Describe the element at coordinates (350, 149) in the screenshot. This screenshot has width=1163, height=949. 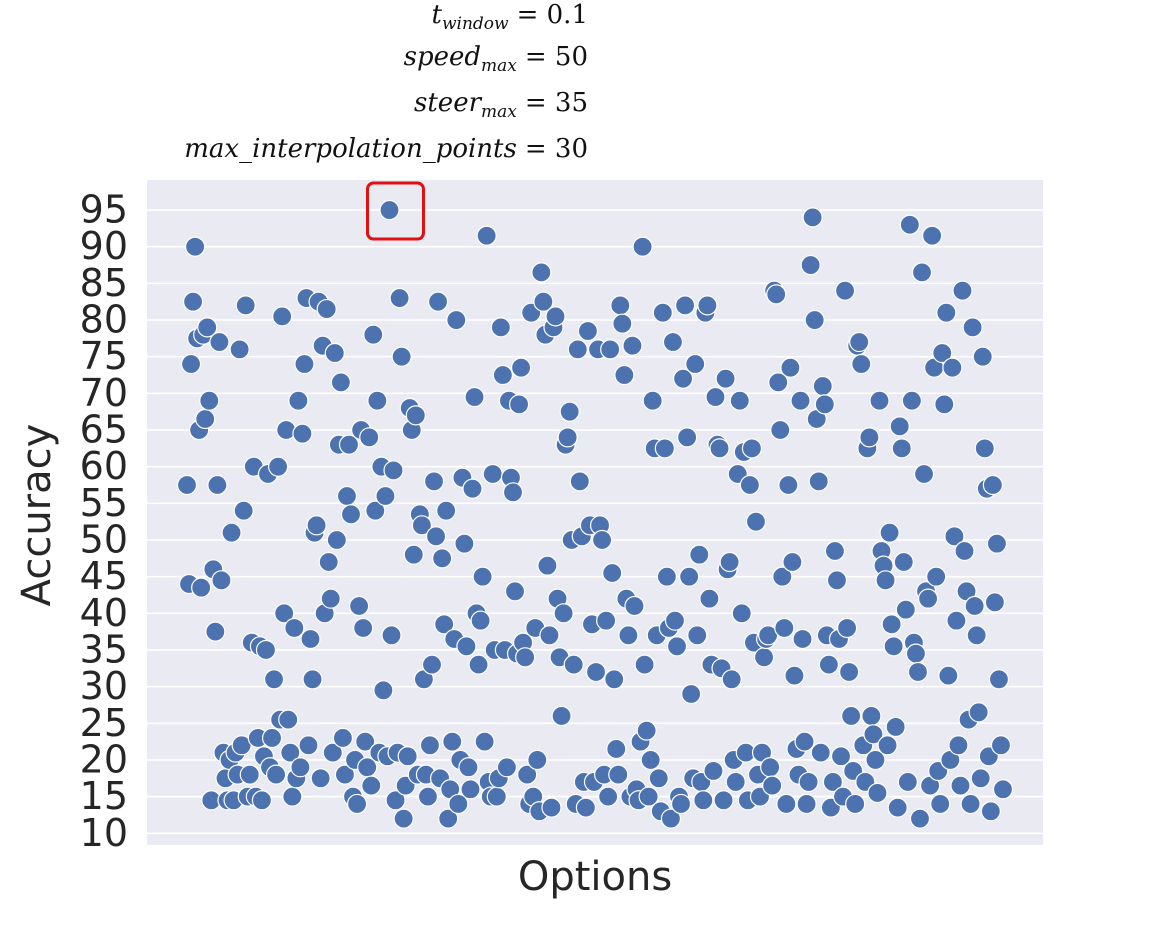
I see `annotation-symbol: max_interpolation_points` at that location.